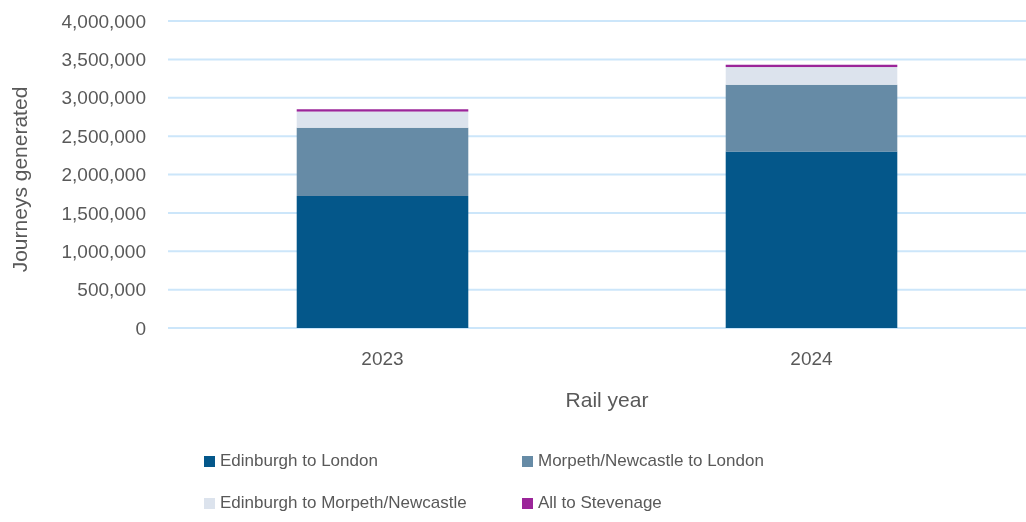 The image size is (1026, 522). What do you see at coordinates (103, 21) in the screenshot?
I see `y-tick-label: 4,000,000` at bounding box center [103, 21].